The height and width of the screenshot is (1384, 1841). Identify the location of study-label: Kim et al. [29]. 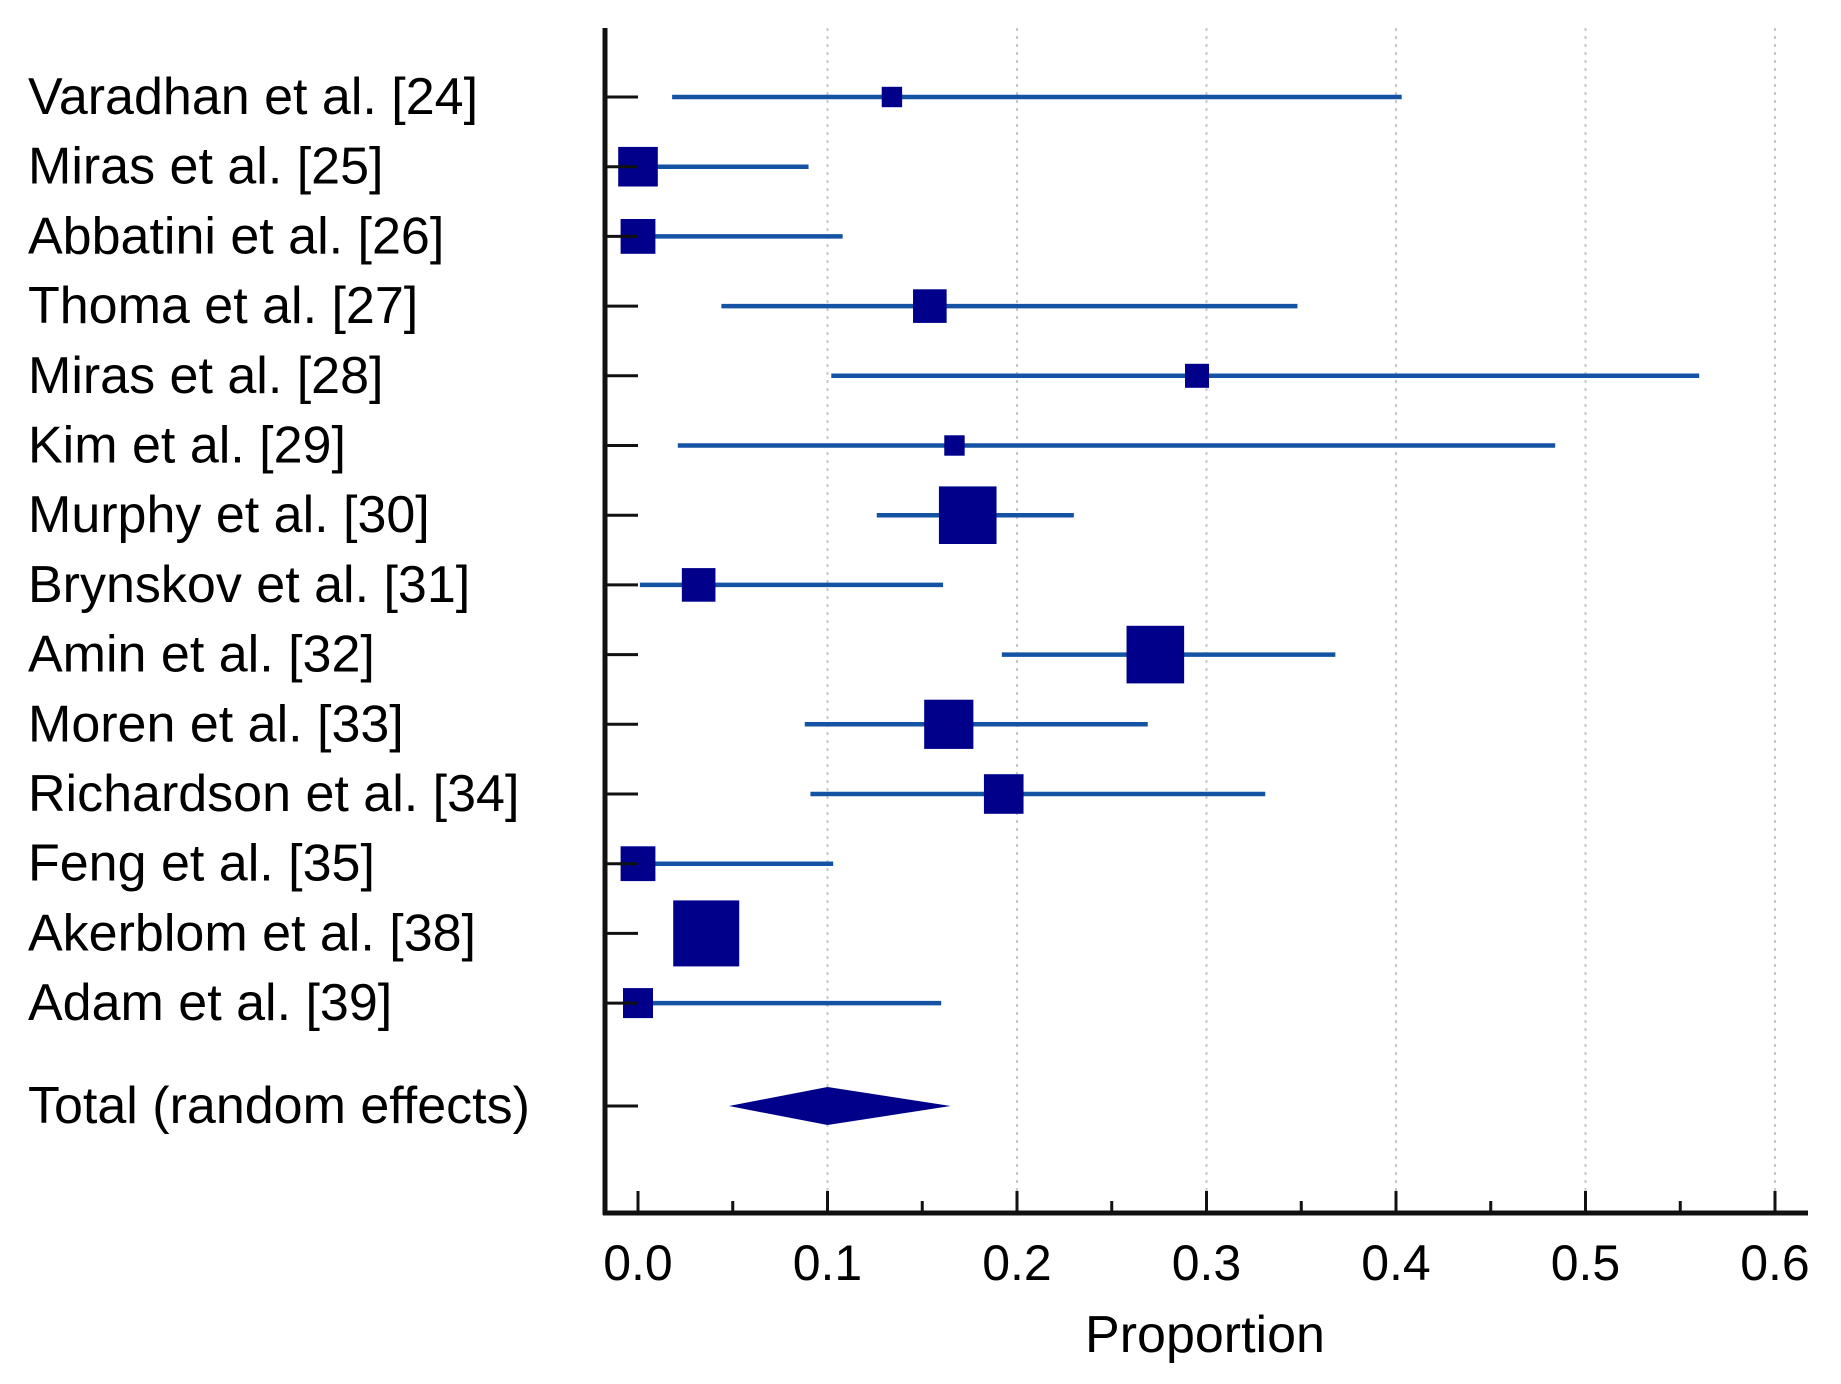
(187, 446).